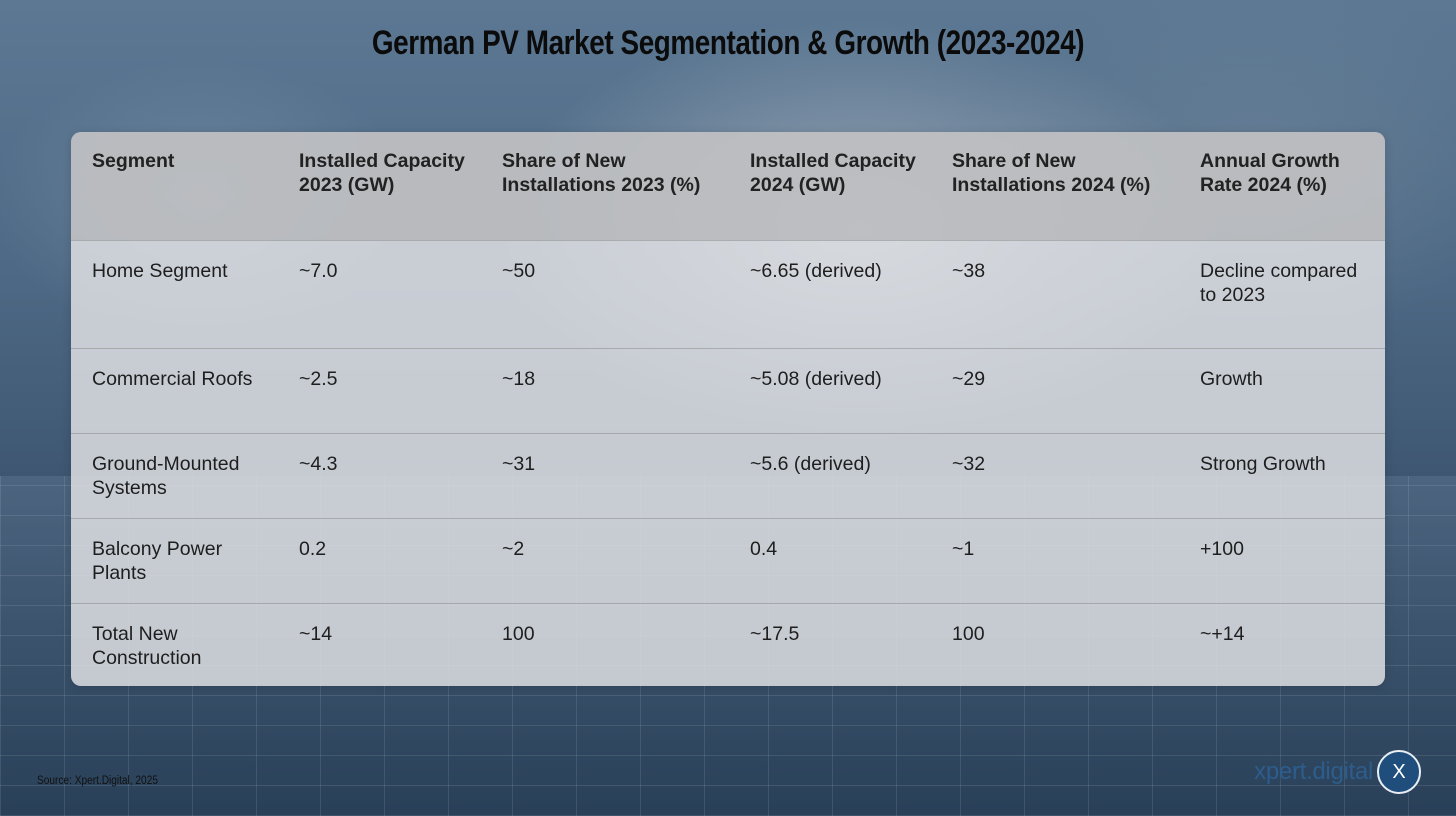  I want to click on table-cell: Total New Construction, so click(174, 644).